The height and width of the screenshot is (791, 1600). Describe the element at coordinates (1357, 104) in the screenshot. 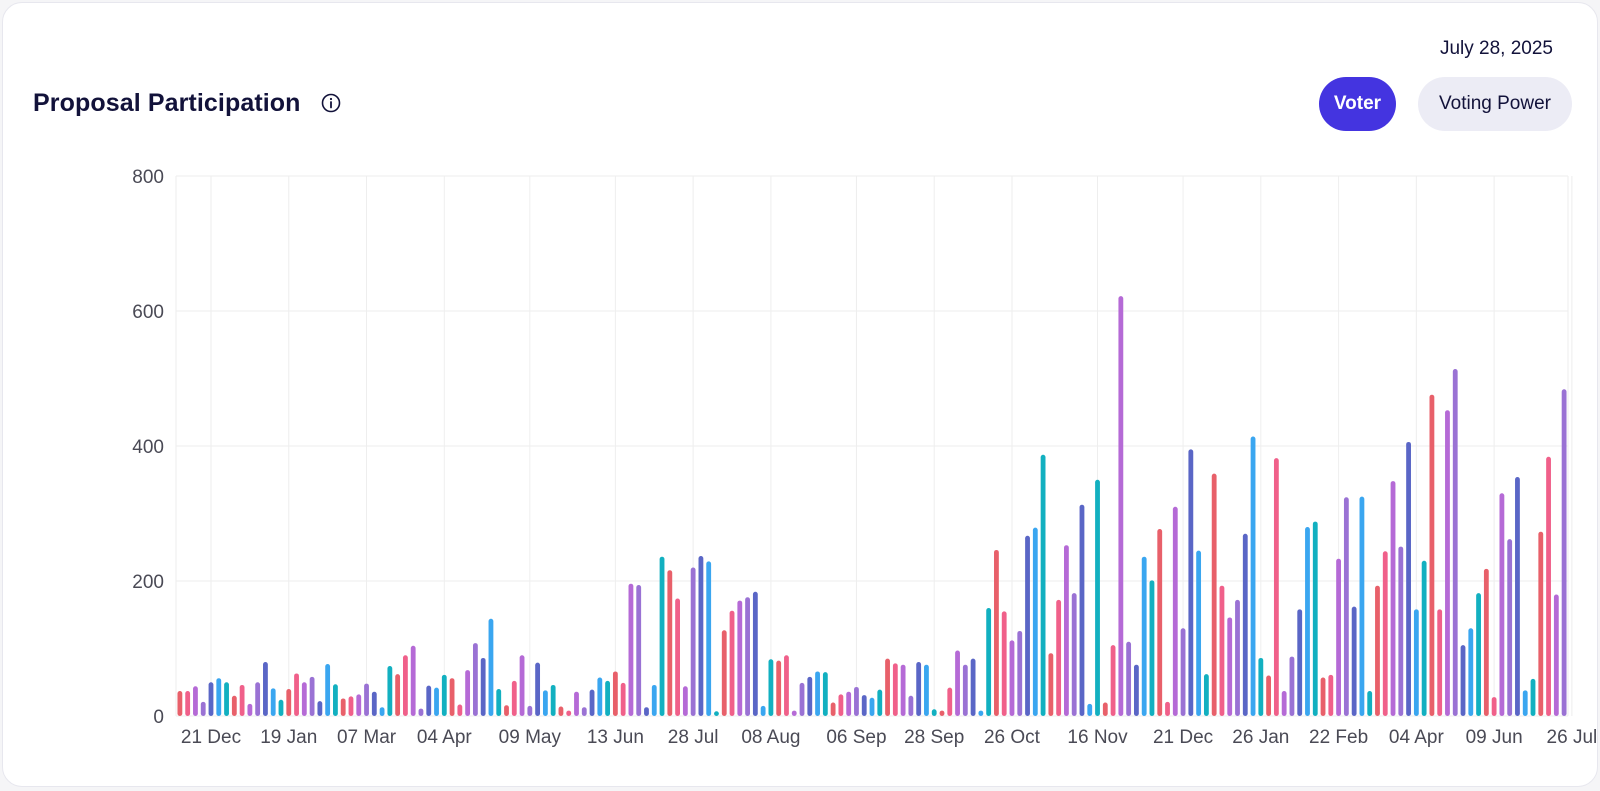

I see `voter-toggle-button: Voter` at that location.